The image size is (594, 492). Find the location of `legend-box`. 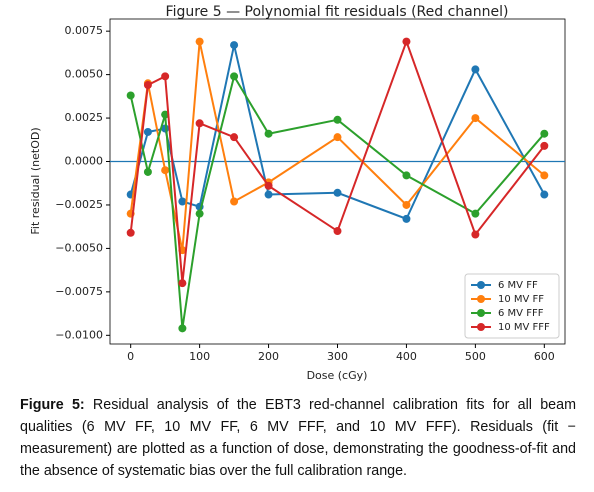

legend-box is located at coordinates (512, 306).